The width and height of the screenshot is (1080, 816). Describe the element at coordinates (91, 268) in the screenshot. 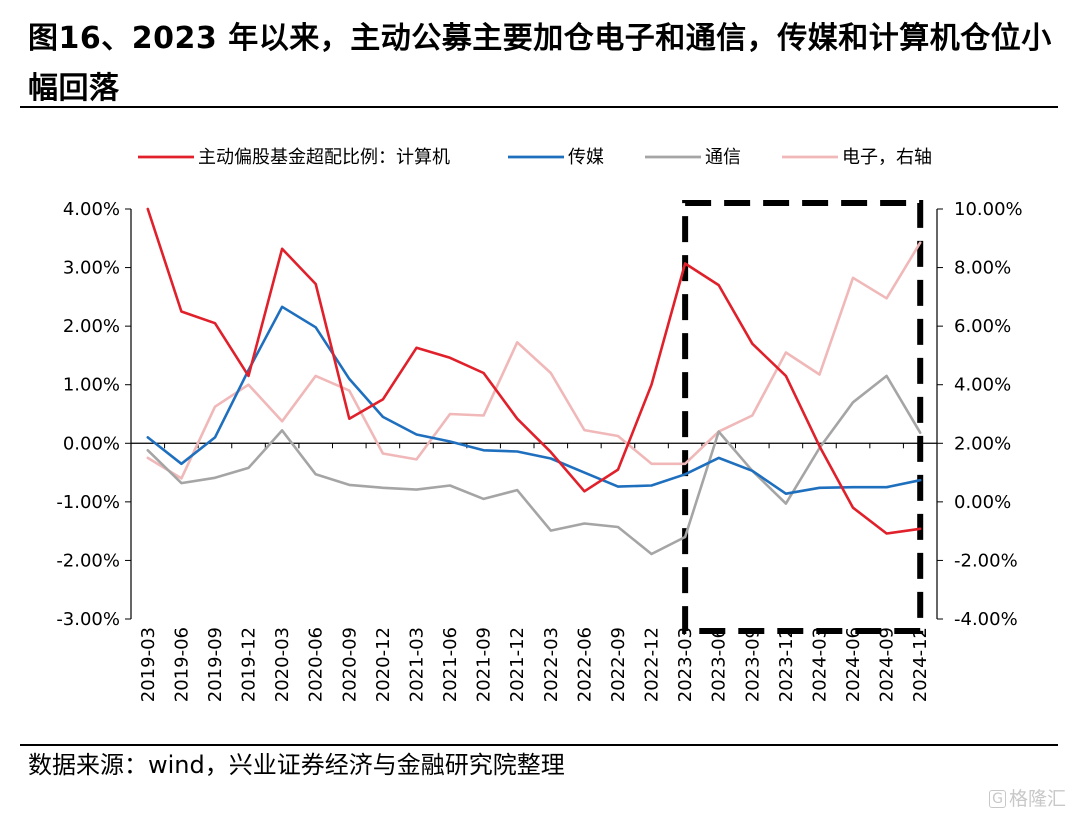

I see `y-tick-label-left: 3.00%` at that location.